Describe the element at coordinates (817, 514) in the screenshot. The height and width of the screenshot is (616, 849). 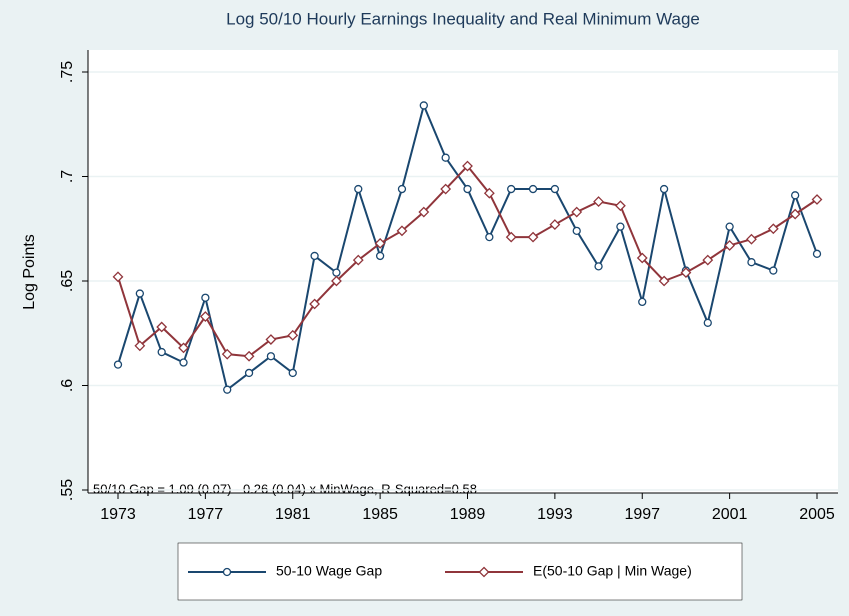
I see `x-tick-label: 2005` at that location.